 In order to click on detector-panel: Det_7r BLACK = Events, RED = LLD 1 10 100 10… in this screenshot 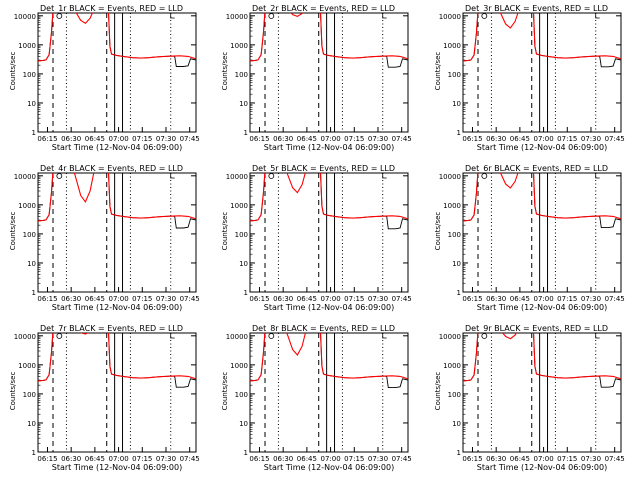, I will do `click(104, 398)`.